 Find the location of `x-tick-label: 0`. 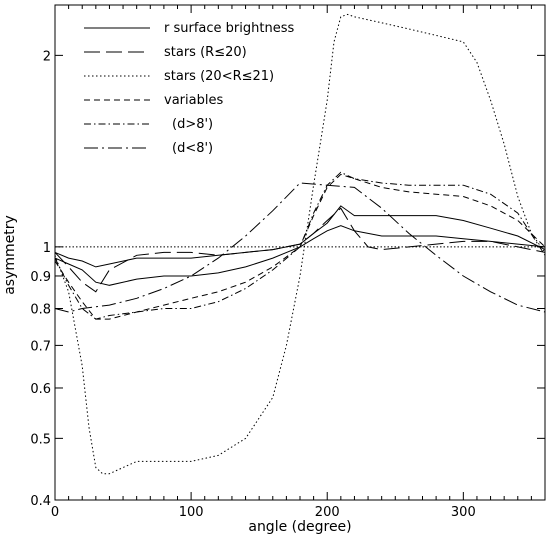

x-tick-label: 0 is located at coordinates (55, 512).